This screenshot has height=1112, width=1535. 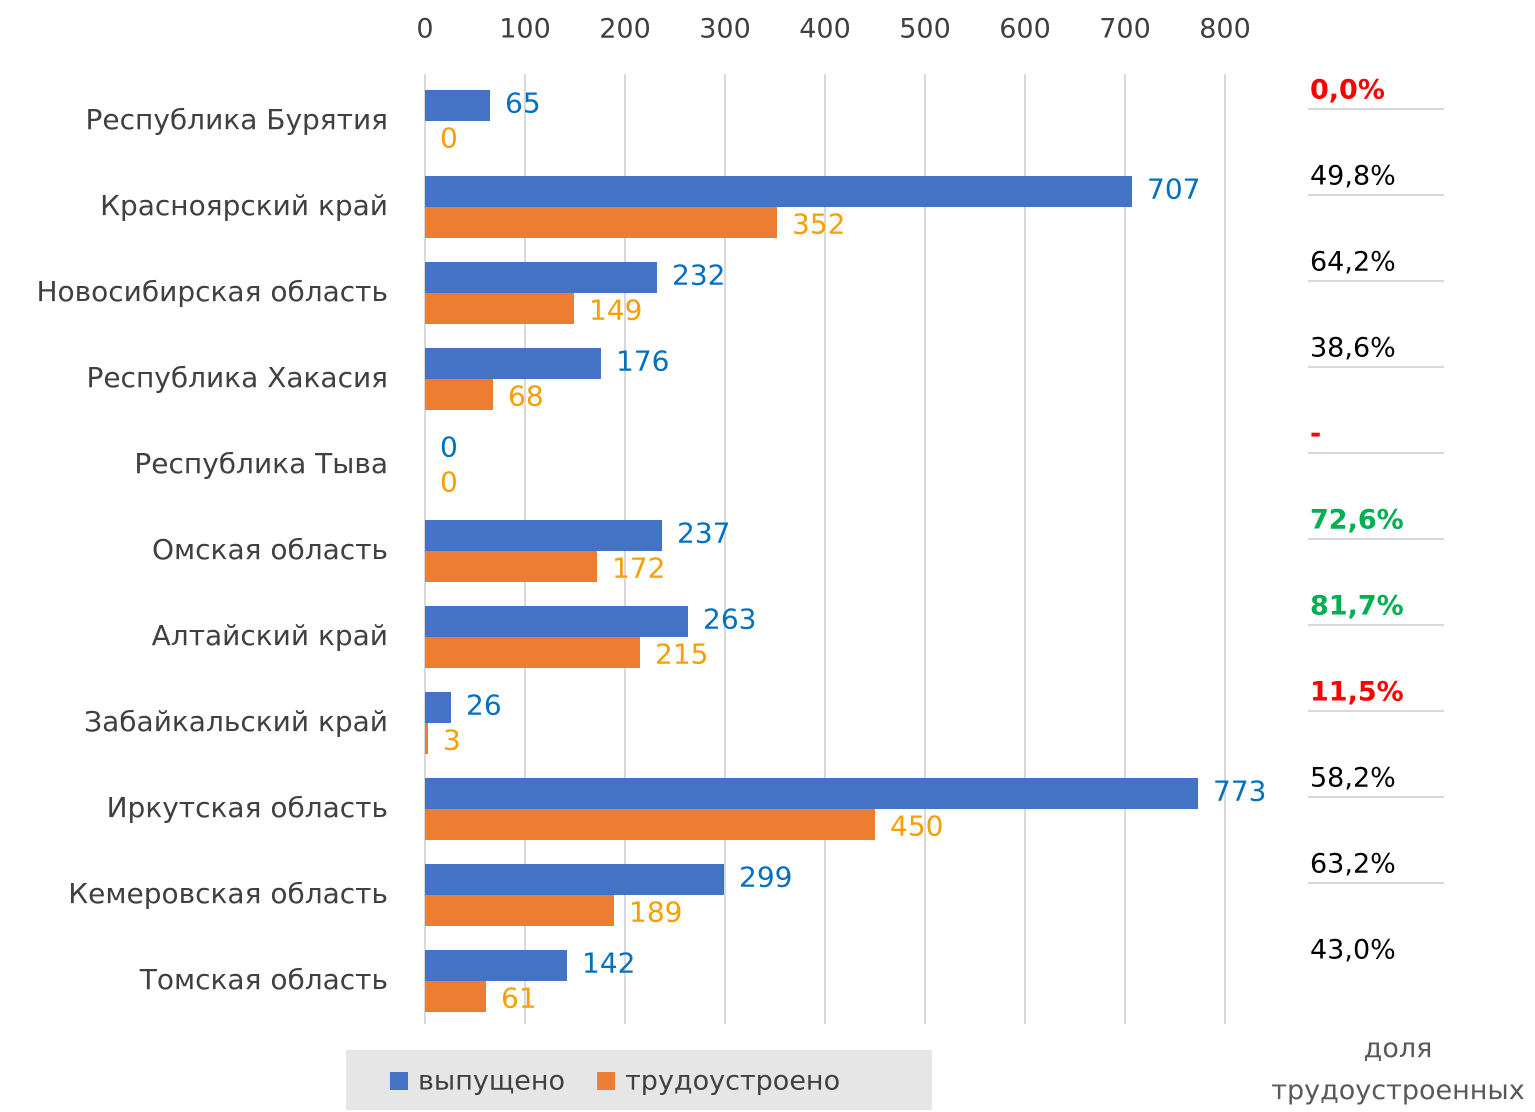 What do you see at coordinates (916, 826) in the screenshot?
I see `data-label: 450` at bounding box center [916, 826].